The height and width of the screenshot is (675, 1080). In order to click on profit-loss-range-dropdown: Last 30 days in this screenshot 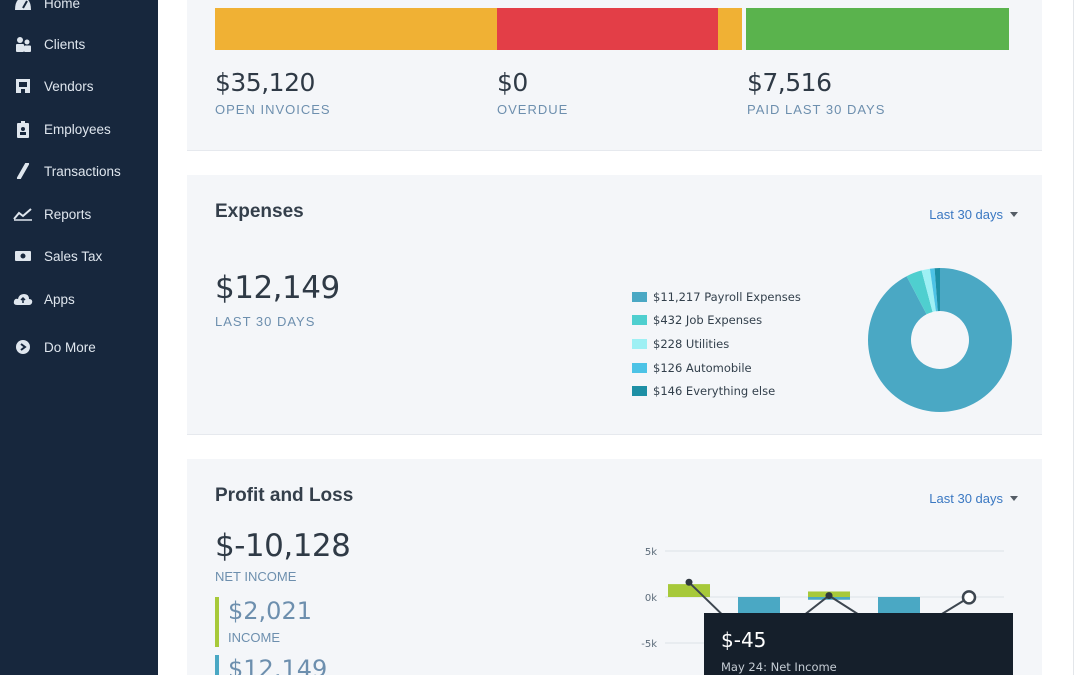, I will do `click(973, 498)`.